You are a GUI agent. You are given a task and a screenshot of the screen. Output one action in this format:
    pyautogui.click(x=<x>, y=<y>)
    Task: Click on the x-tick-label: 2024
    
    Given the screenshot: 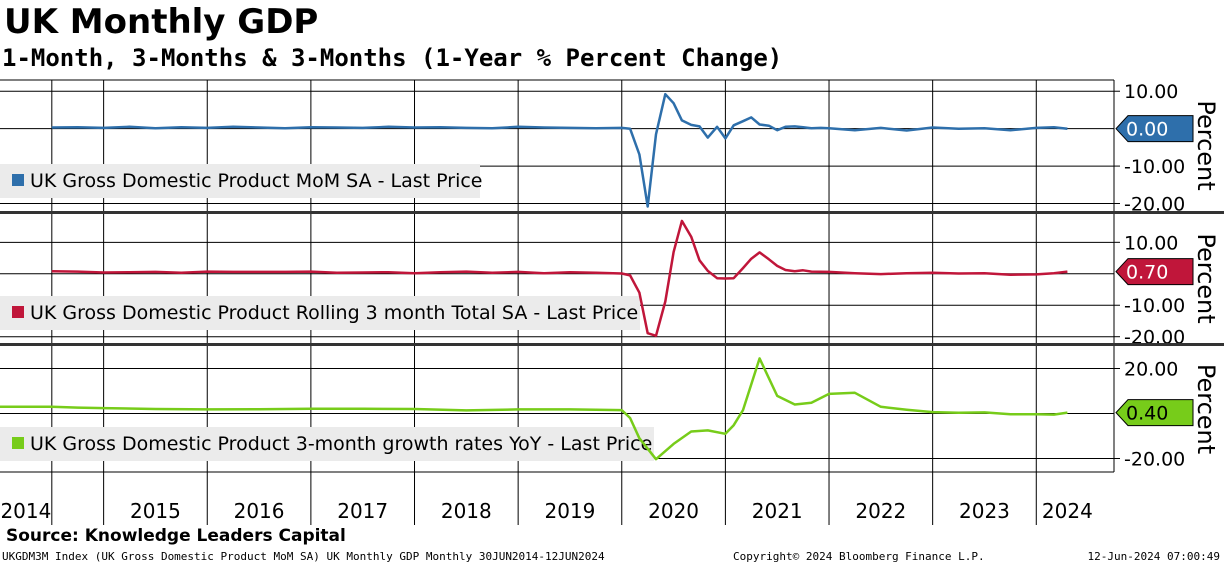 What is the action you would take?
    pyautogui.click(x=1067, y=511)
    